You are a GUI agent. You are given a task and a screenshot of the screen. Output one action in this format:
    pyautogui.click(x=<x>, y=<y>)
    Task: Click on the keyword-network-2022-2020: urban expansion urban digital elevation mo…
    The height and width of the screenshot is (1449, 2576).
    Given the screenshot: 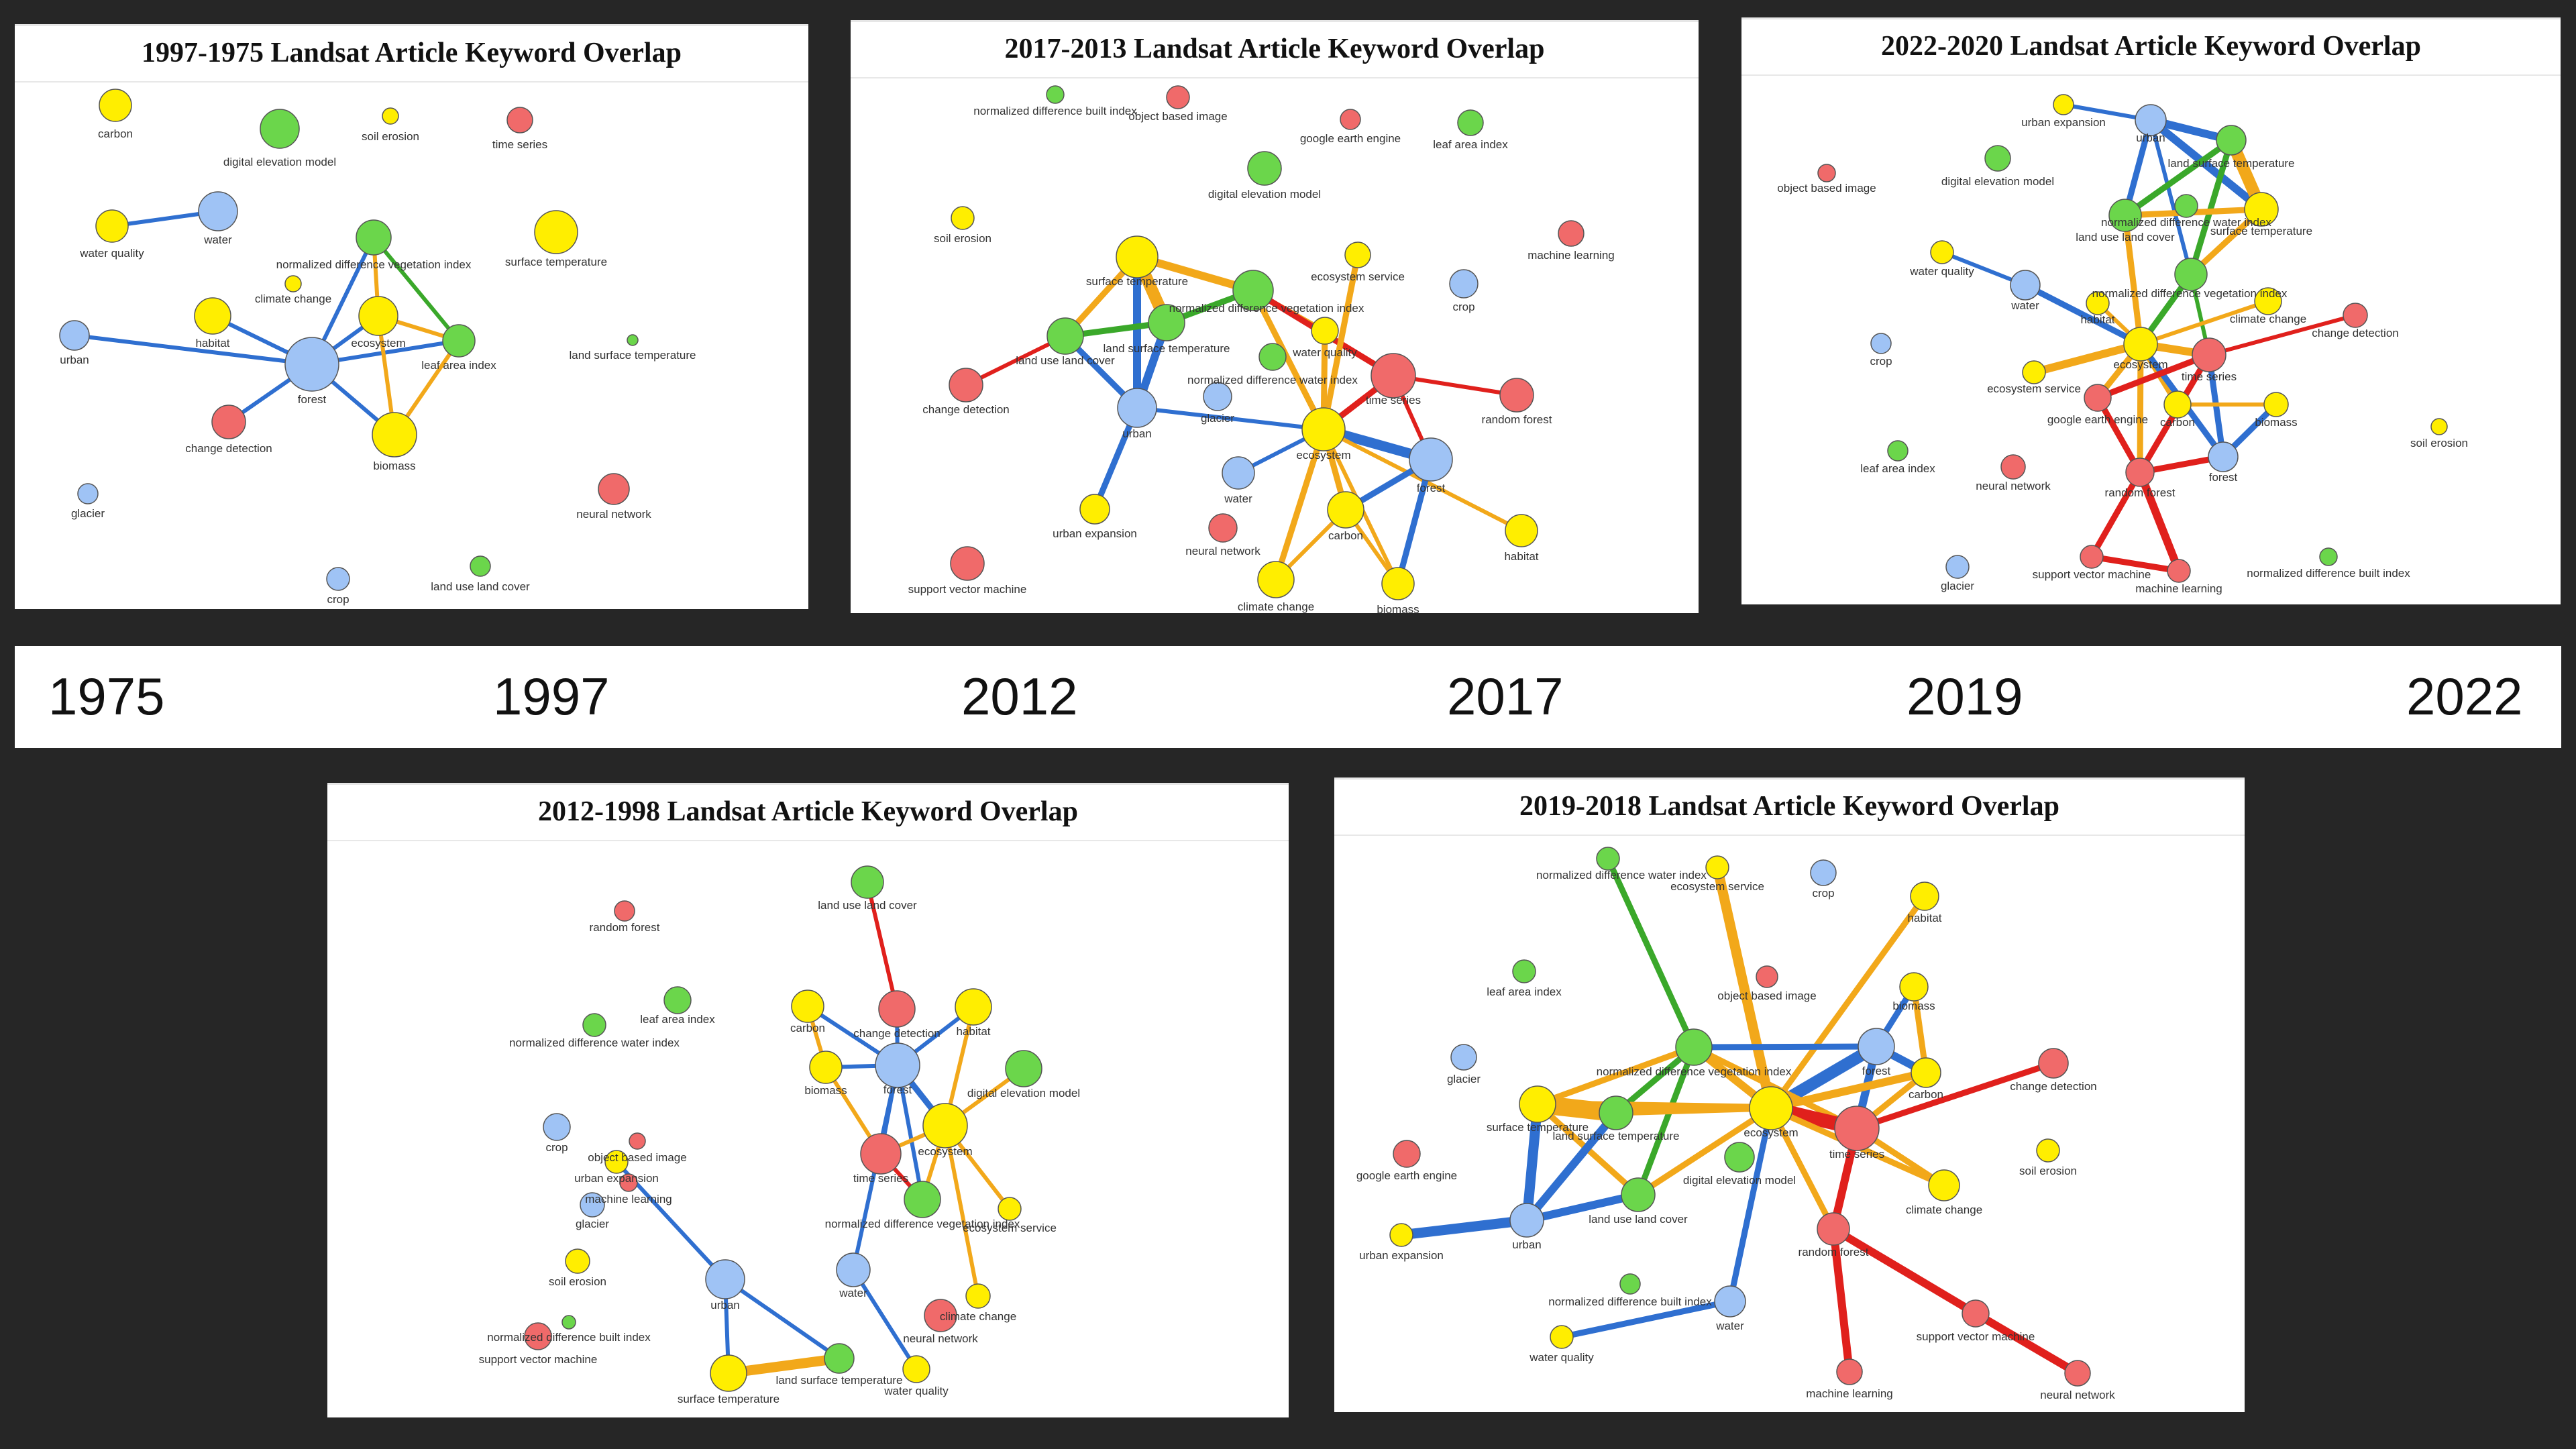 What is the action you would take?
    pyautogui.click(x=2151, y=311)
    